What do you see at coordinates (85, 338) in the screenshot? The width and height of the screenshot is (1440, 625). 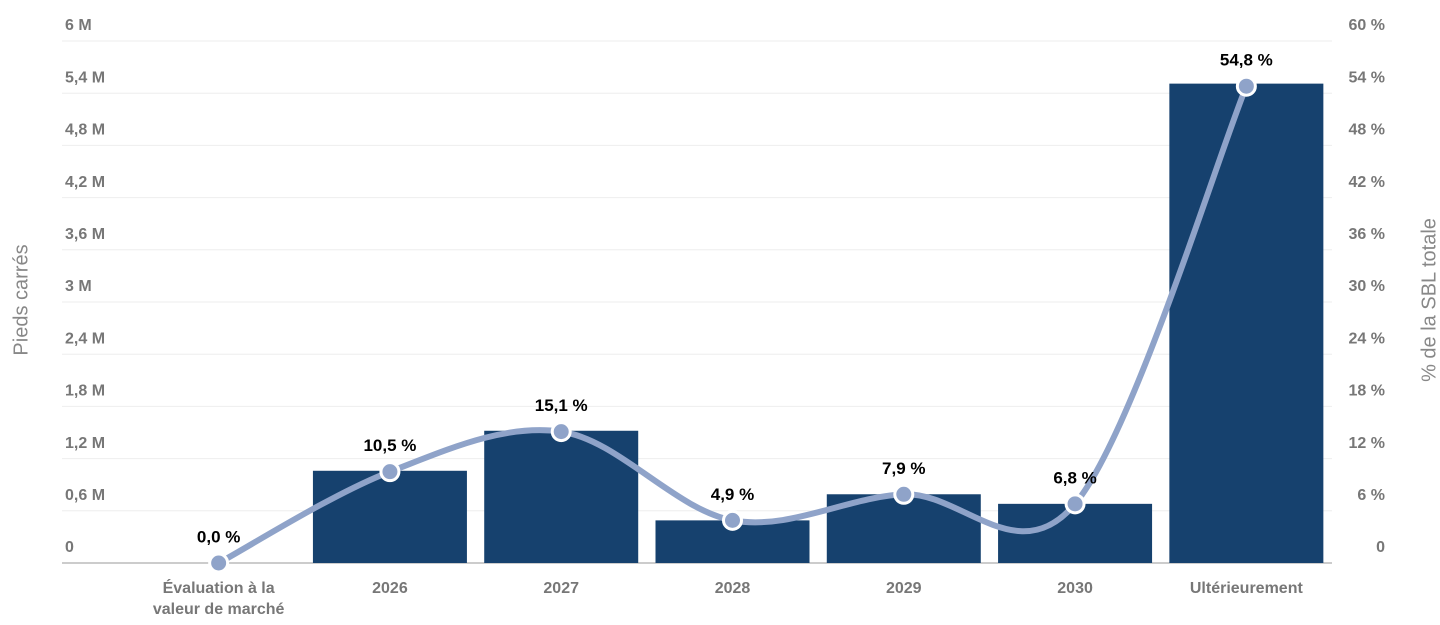 I see `y-tick-label: 2,4 M` at bounding box center [85, 338].